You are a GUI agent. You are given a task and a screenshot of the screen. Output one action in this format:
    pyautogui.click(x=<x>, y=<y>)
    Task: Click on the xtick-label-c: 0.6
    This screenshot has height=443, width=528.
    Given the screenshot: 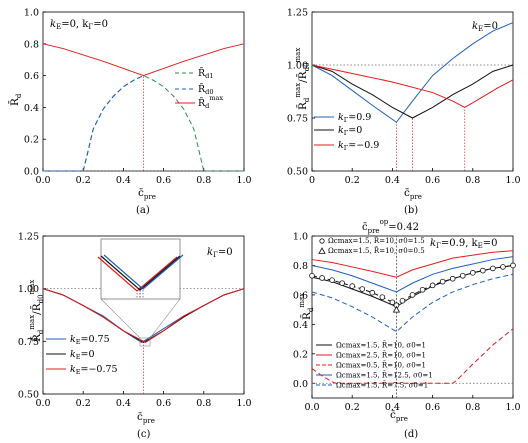 What is the action you would take?
    pyautogui.click(x=163, y=403)
    